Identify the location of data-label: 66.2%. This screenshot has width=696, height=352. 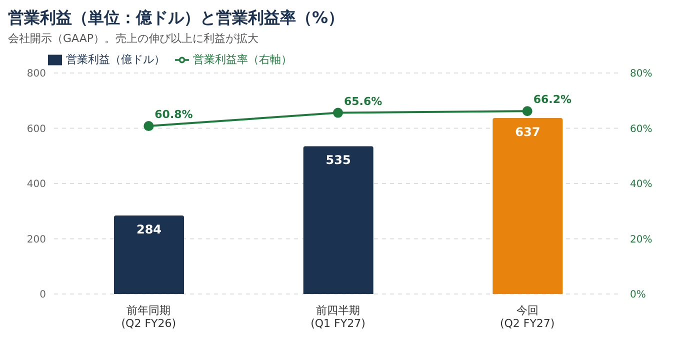
(552, 99).